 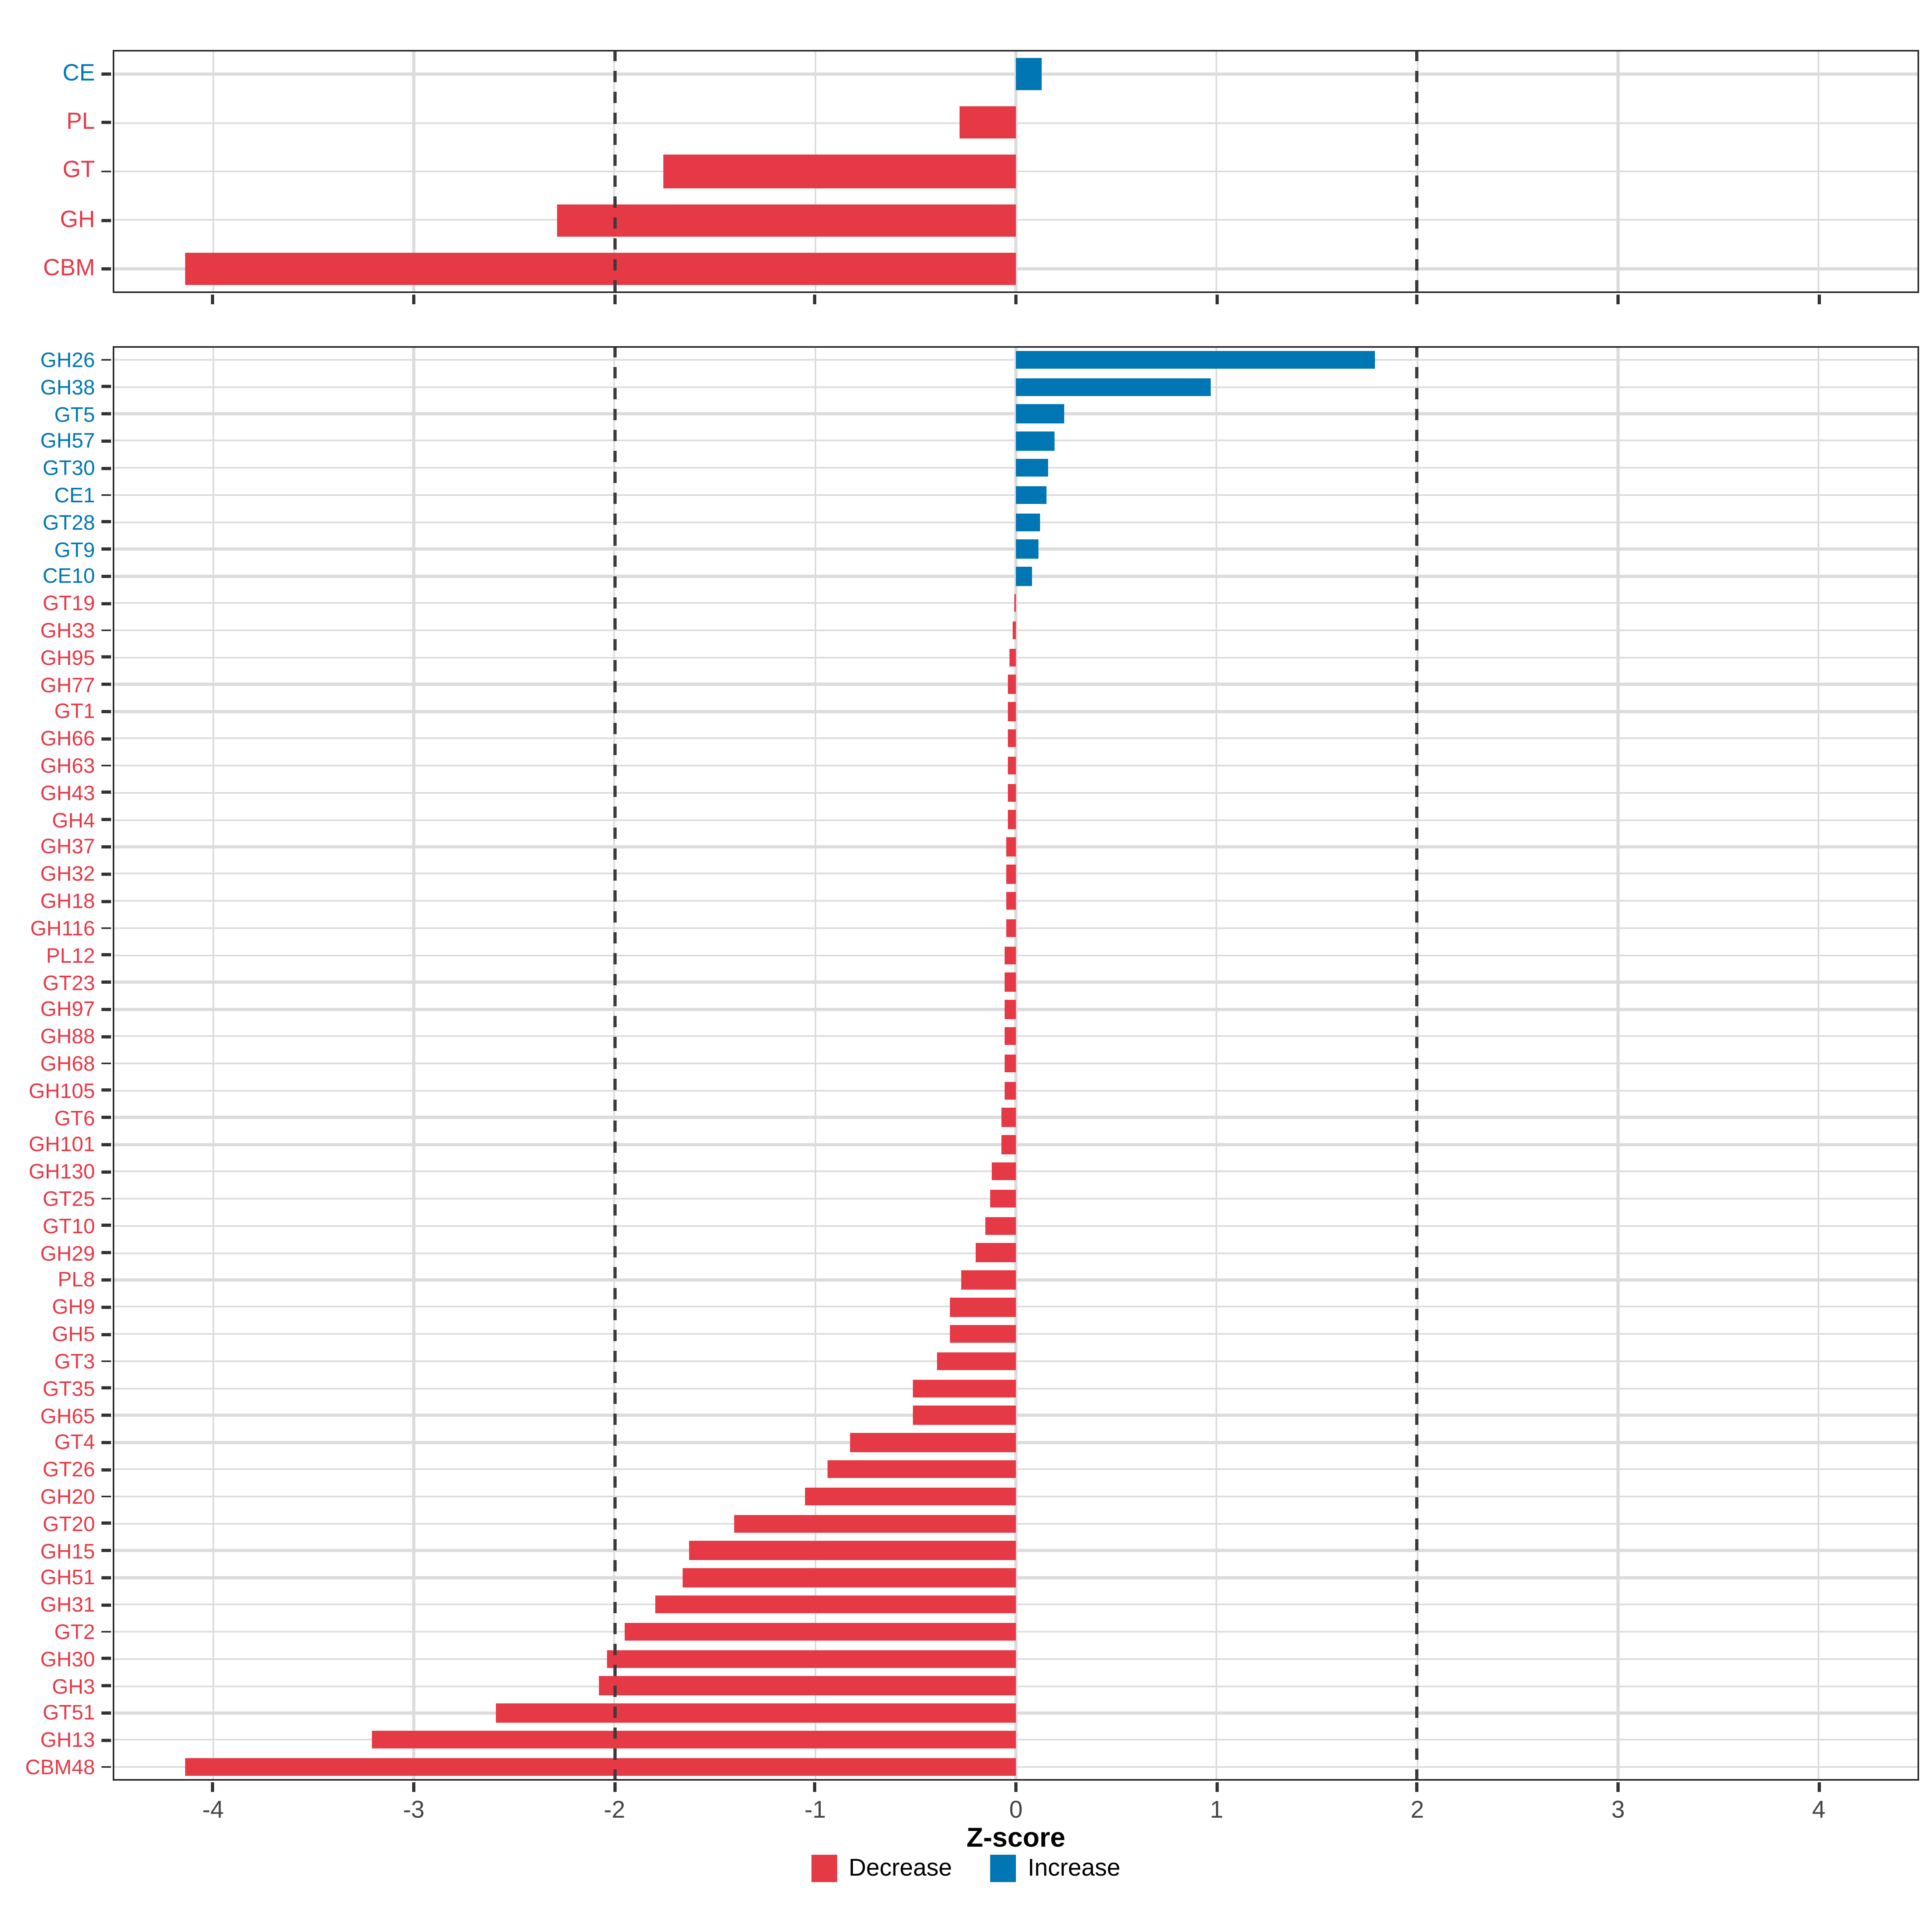 What do you see at coordinates (1015, 1838) in the screenshot?
I see `x-axis-title: Z-score` at bounding box center [1015, 1838].